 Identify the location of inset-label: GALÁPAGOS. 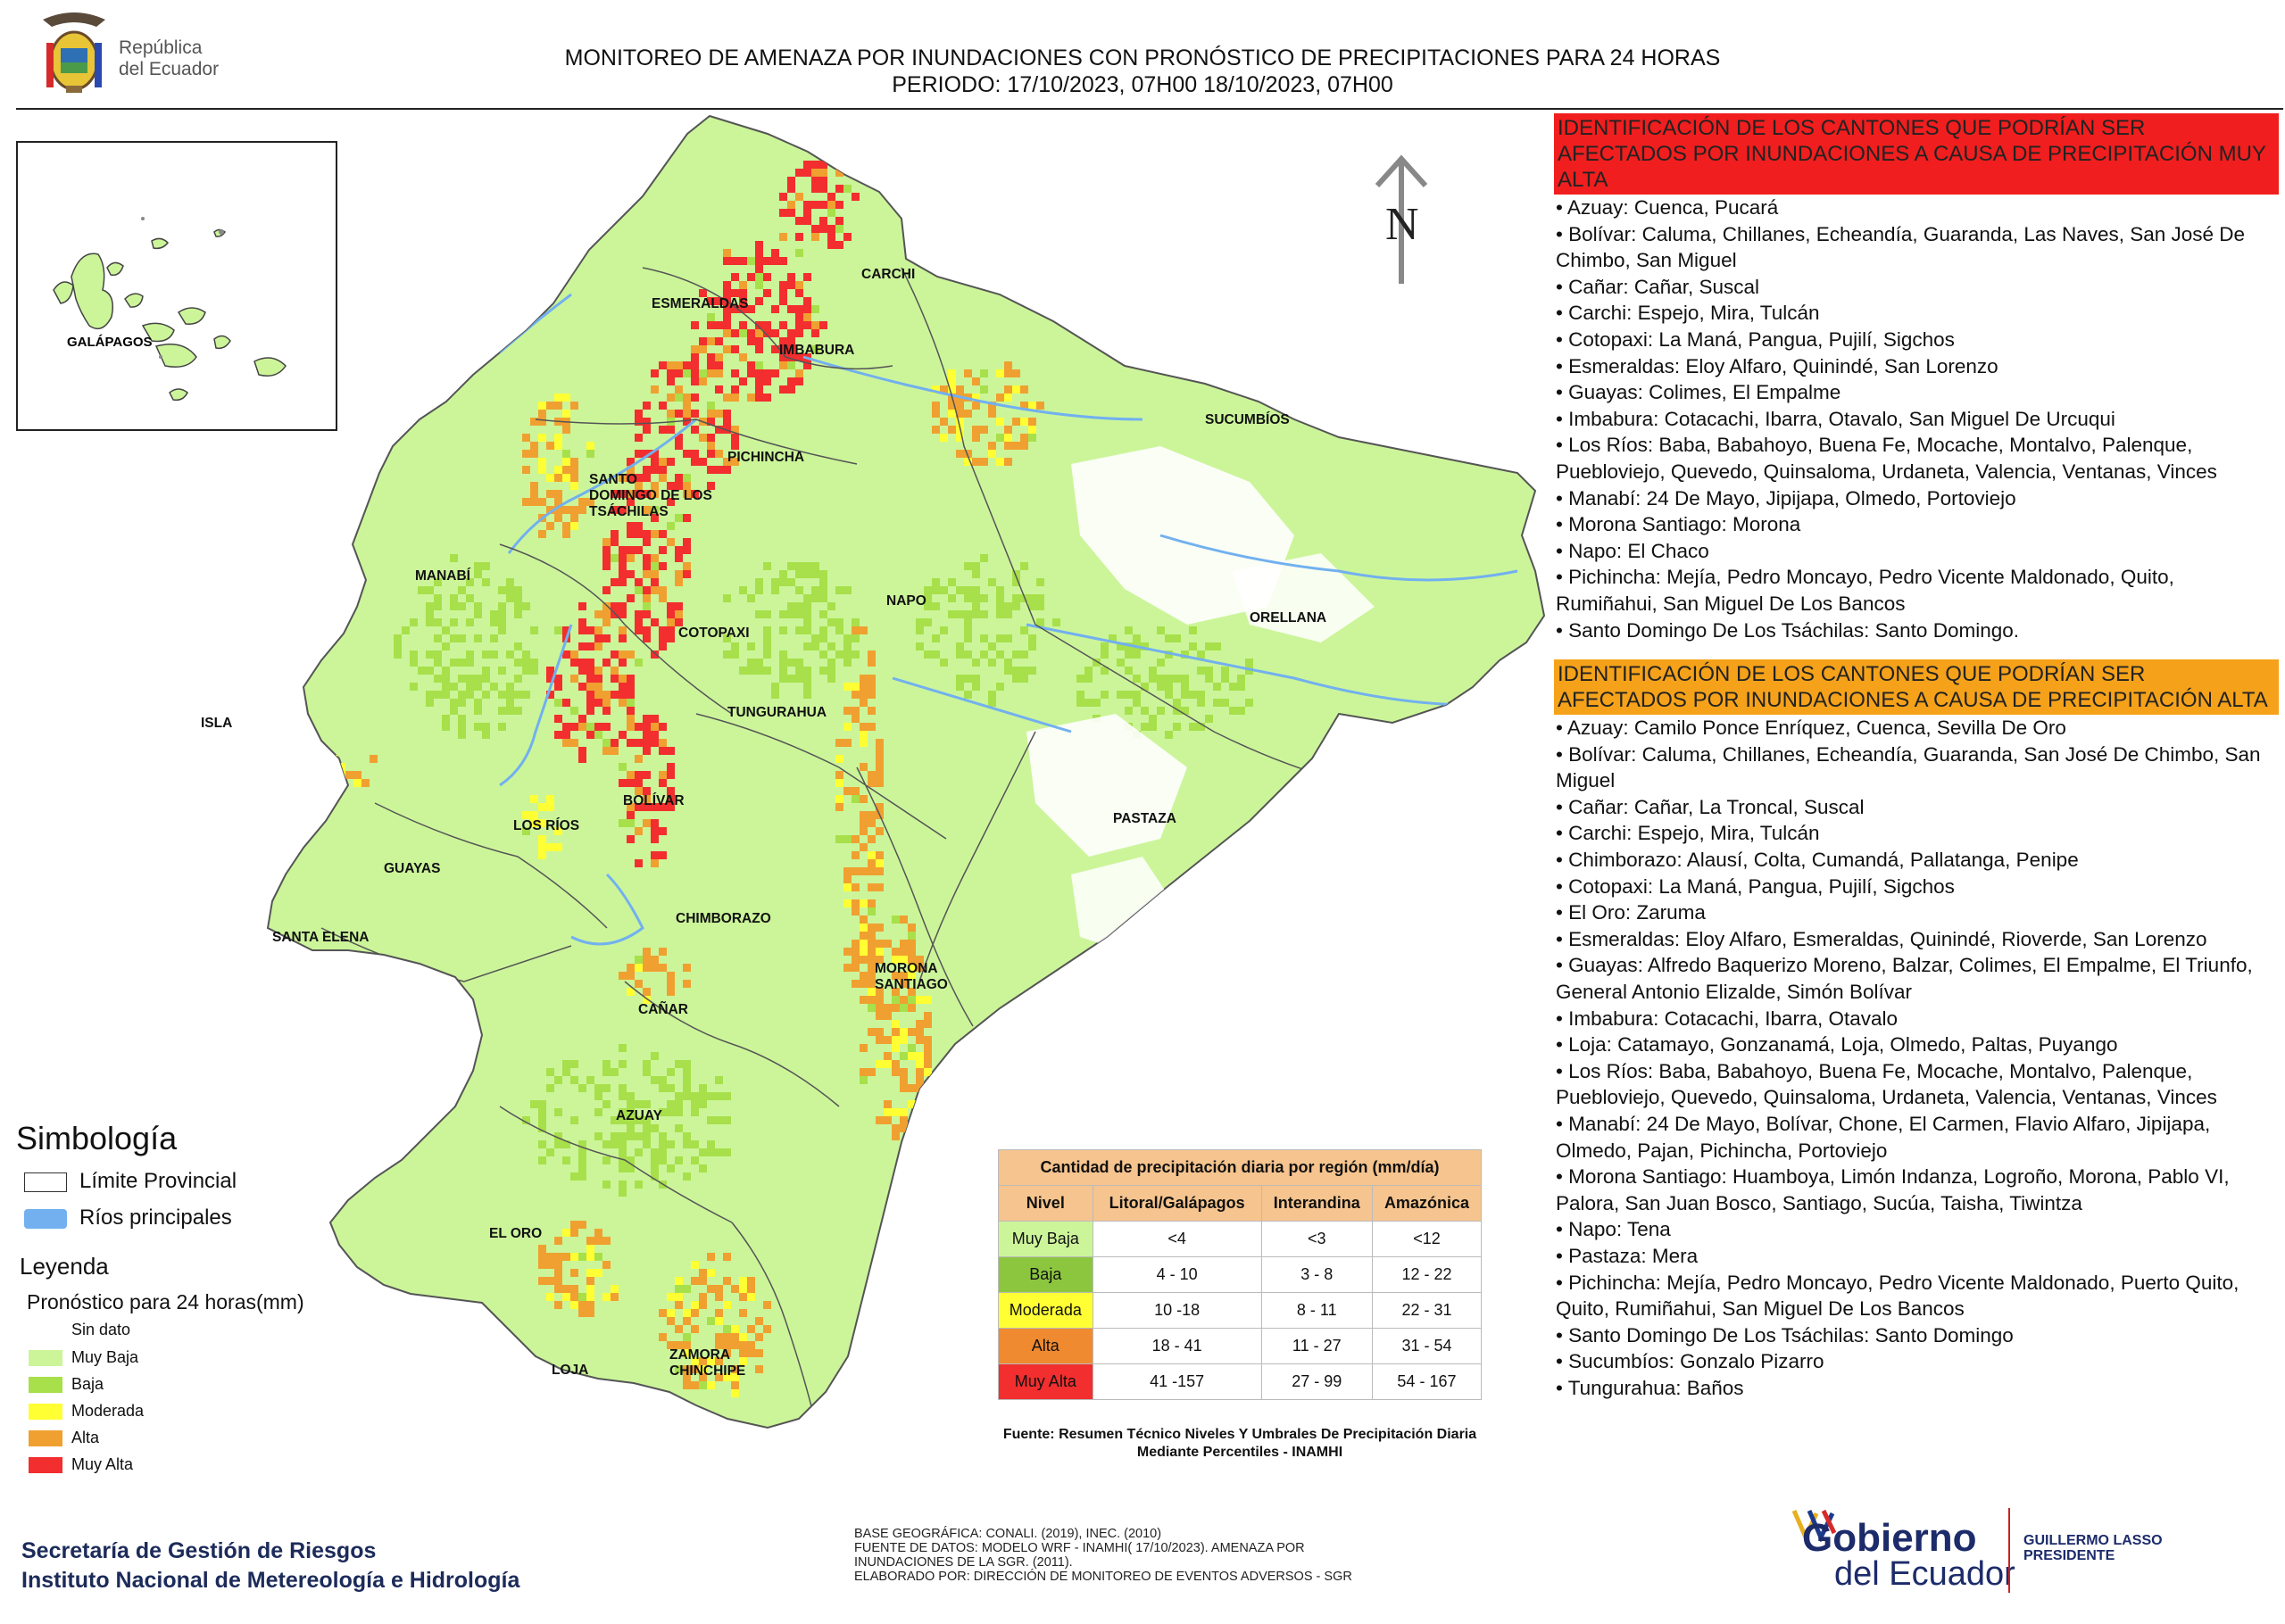
(110, 342).